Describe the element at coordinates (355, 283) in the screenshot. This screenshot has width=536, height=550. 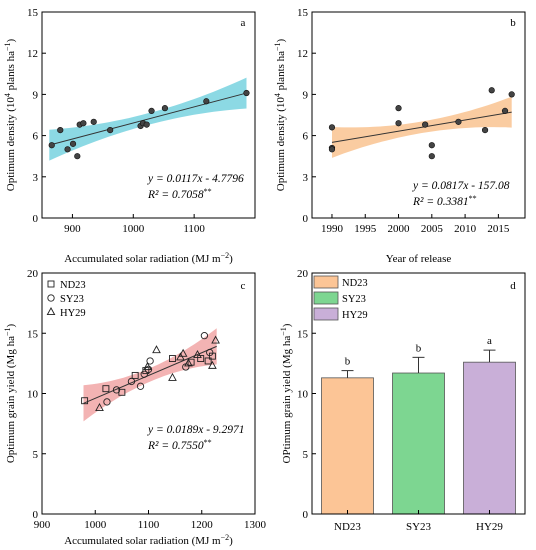
I see `legend-label: ND23` at that location.